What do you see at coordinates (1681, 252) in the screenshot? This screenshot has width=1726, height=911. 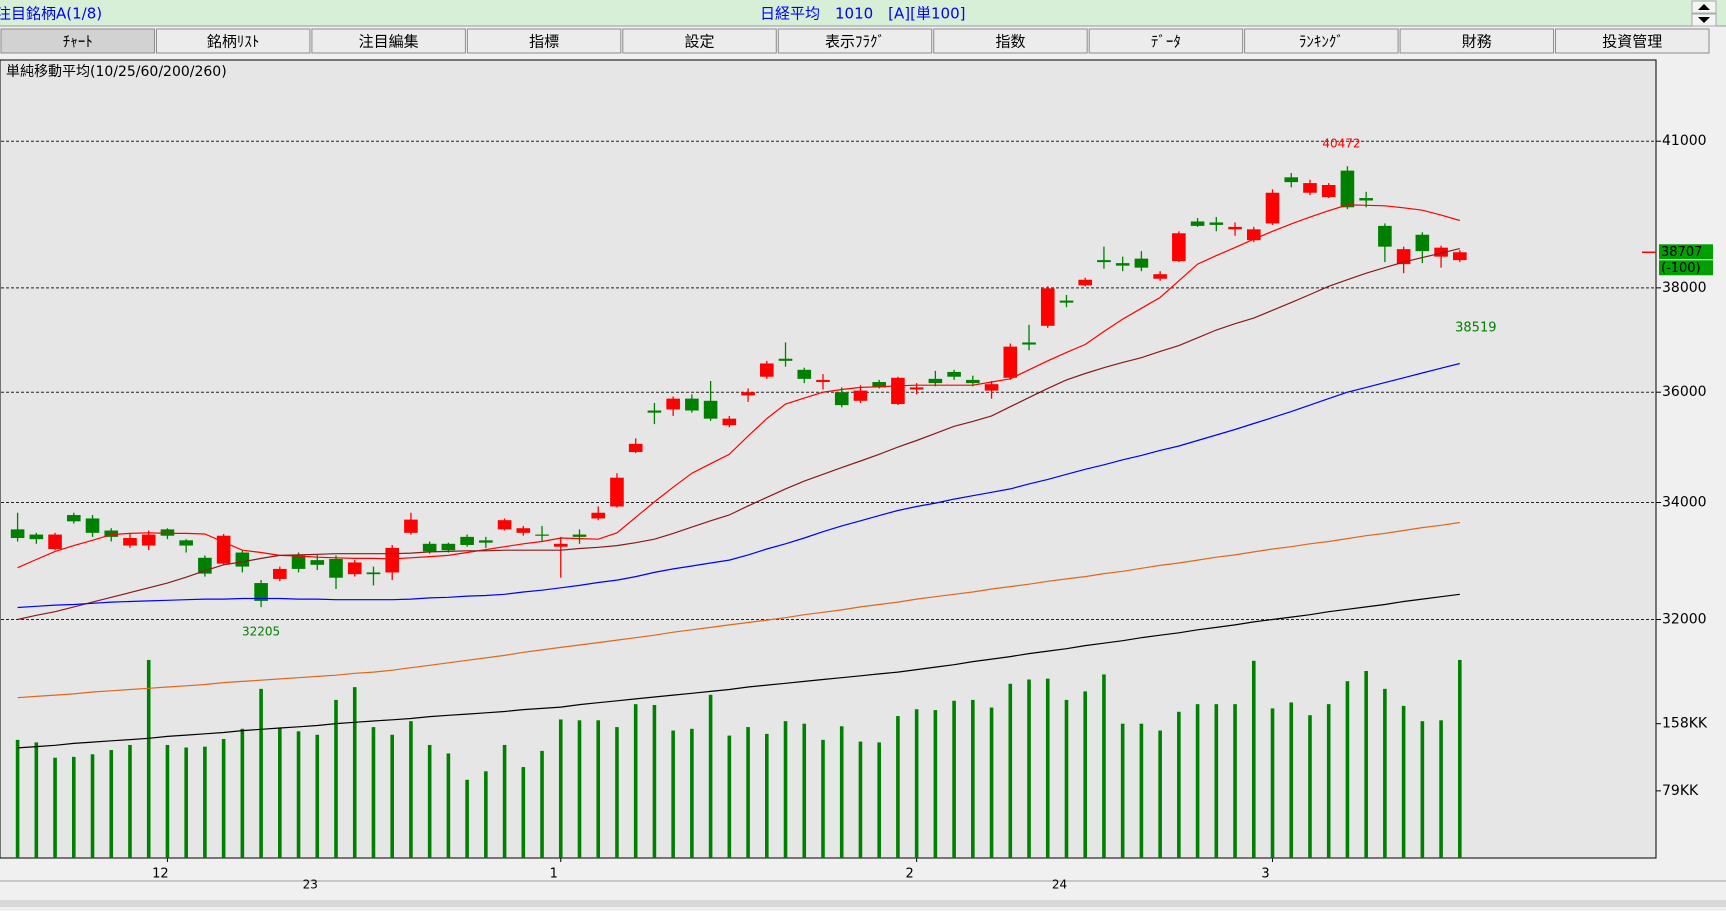 I see `last-price: 38707` at bounding box center [1681, 252].